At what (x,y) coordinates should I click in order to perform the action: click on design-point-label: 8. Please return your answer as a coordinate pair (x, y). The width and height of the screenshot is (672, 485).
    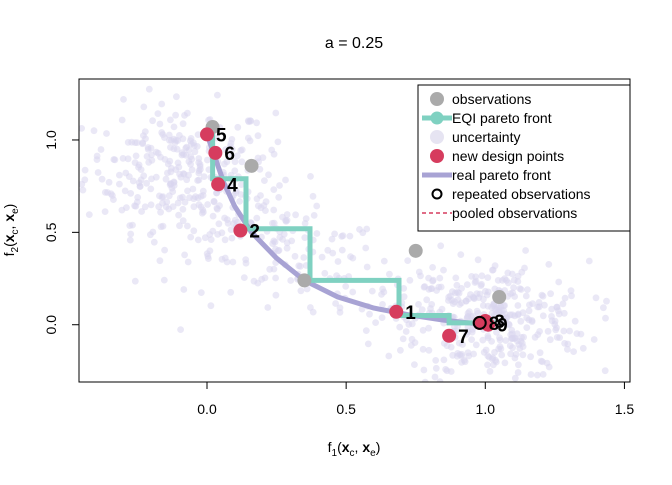
    Looking at the image, I should click on (494, 324).